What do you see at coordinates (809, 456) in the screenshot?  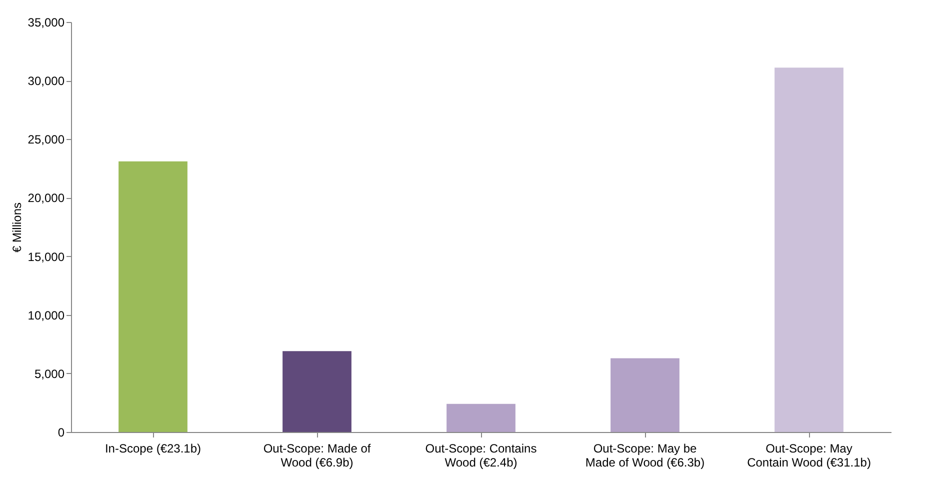 I see `x-tick-label: Out-Scope: May Contain Wood (€31.1b)` at bounding box center [809, 456].